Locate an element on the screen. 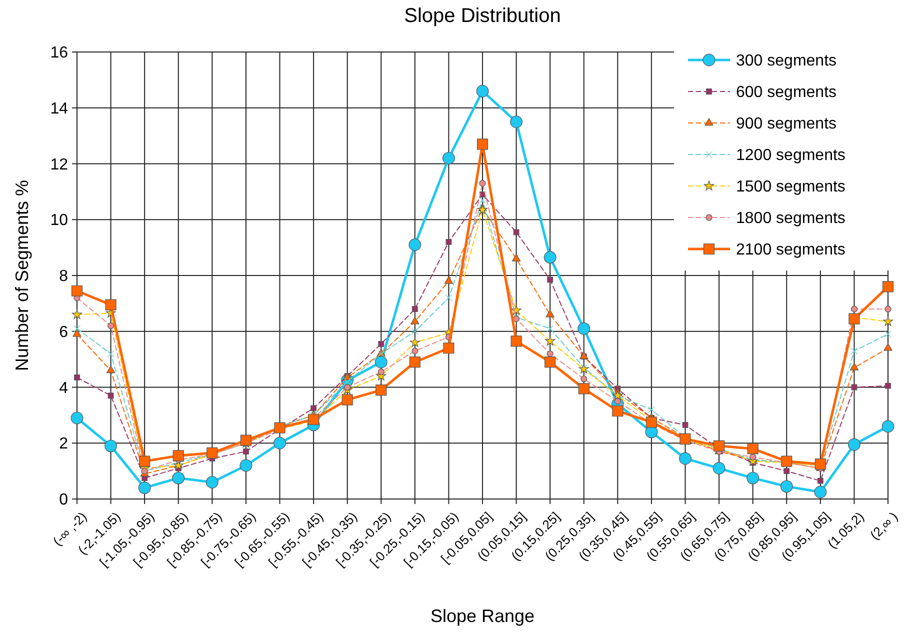 Image resolution: width=914 pixels, height=634 pixels. chart-title: Slope Distribution is located at coordinates (482, 16).